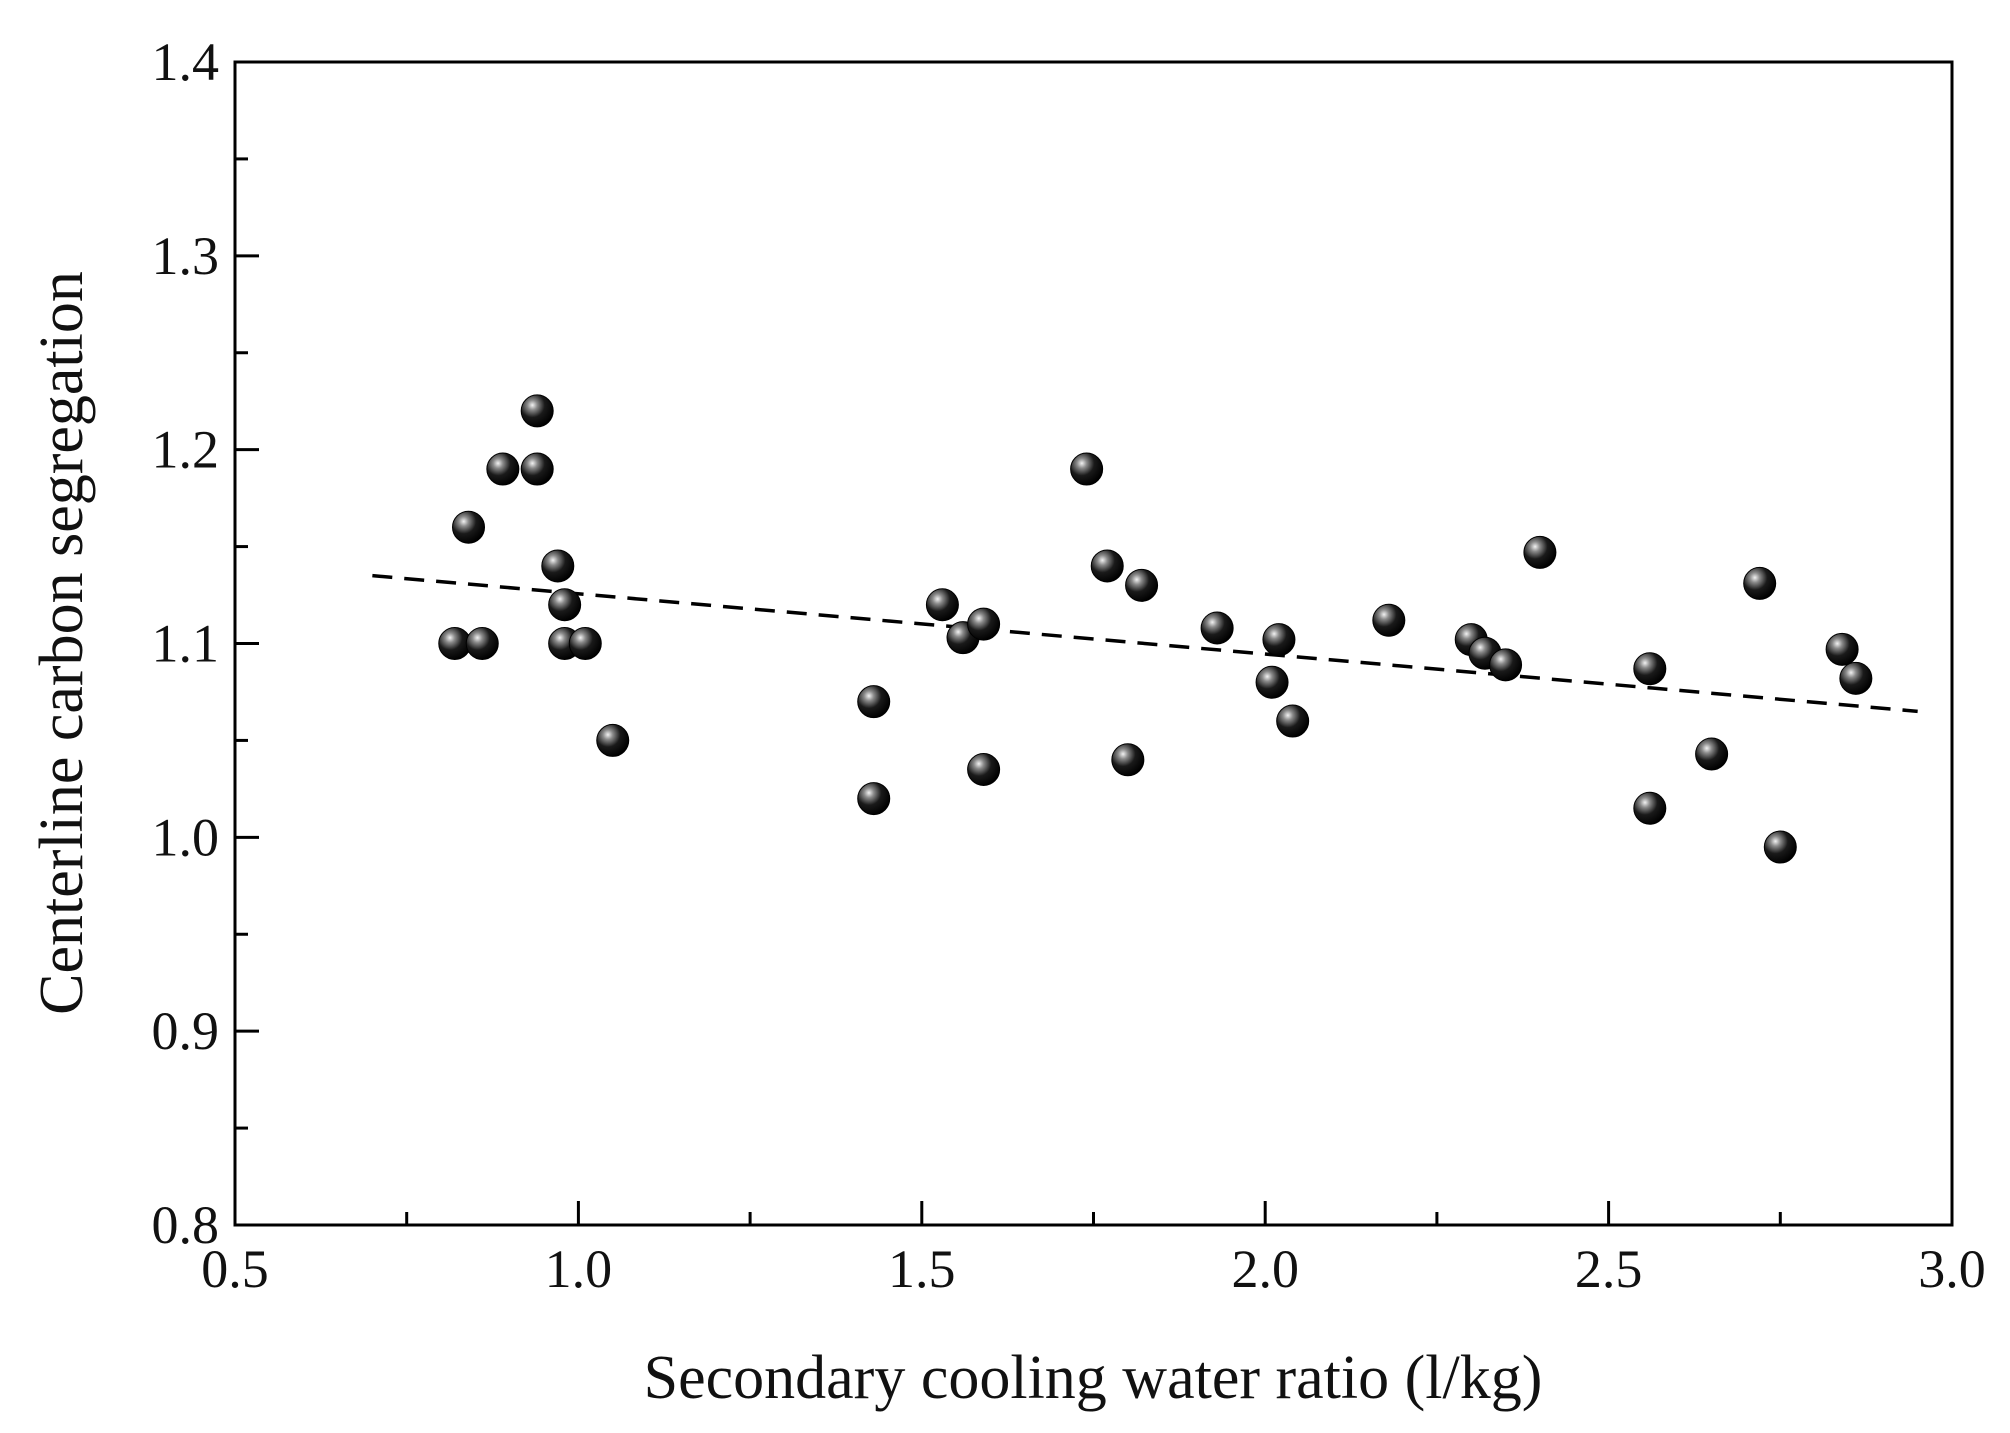 The width and height of the screenshot is (2010, 1433). What do you see at coordinates (247, 643) in the screenshot?
I see `y-axis-ticks` at bounding box center [247, 643].